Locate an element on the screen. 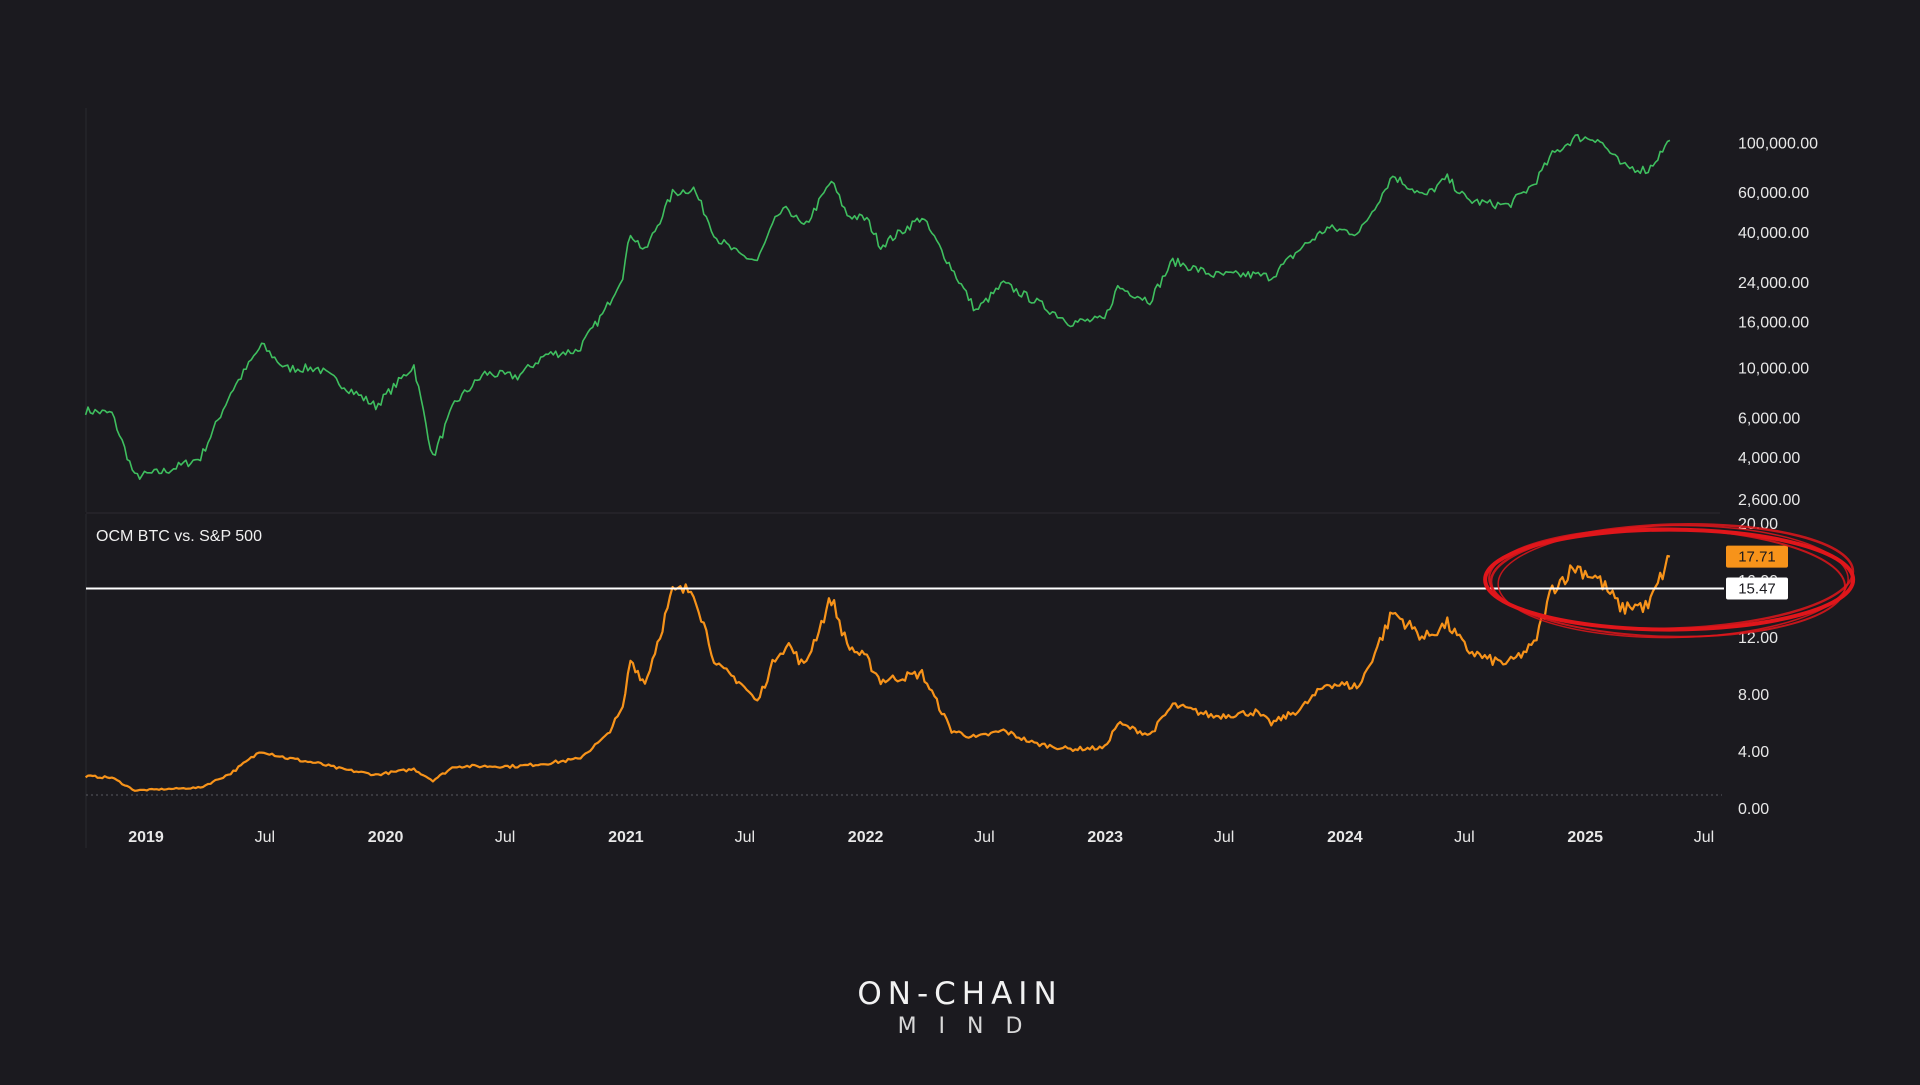 The image size is (1920, 1085). ratio-y-tick: 12.00 is located at coordinates (1758, 638).